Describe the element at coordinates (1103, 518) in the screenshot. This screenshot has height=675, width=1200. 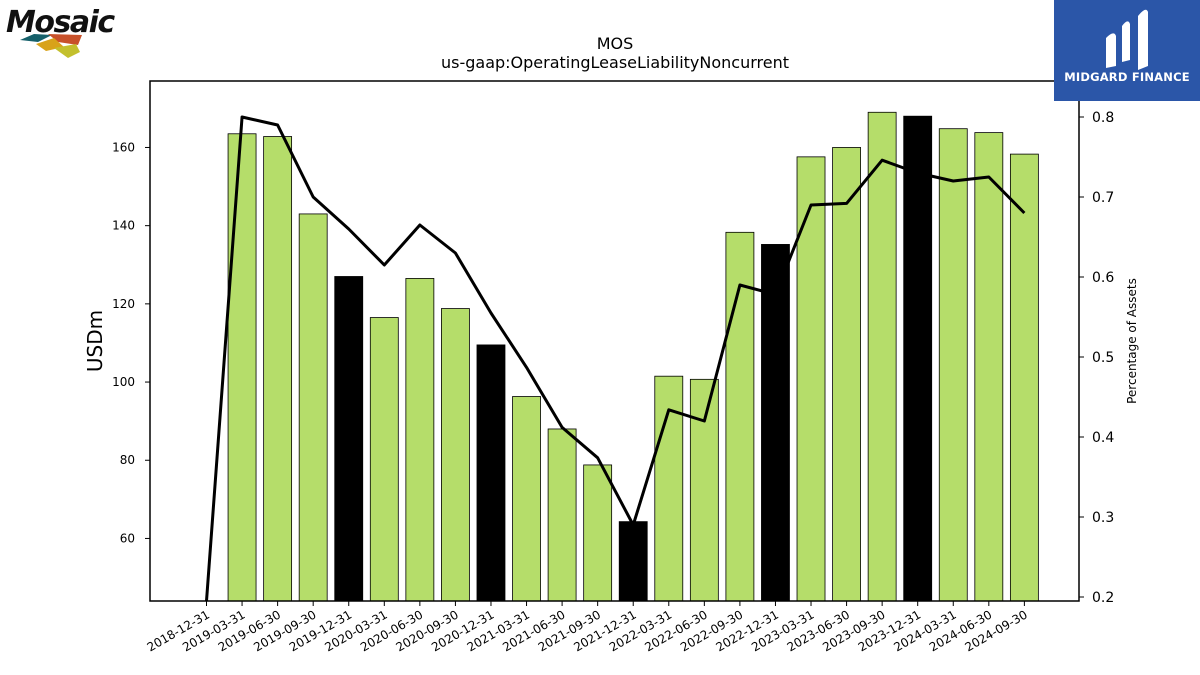
I see `y2-tick-label: 0.3` at that location.